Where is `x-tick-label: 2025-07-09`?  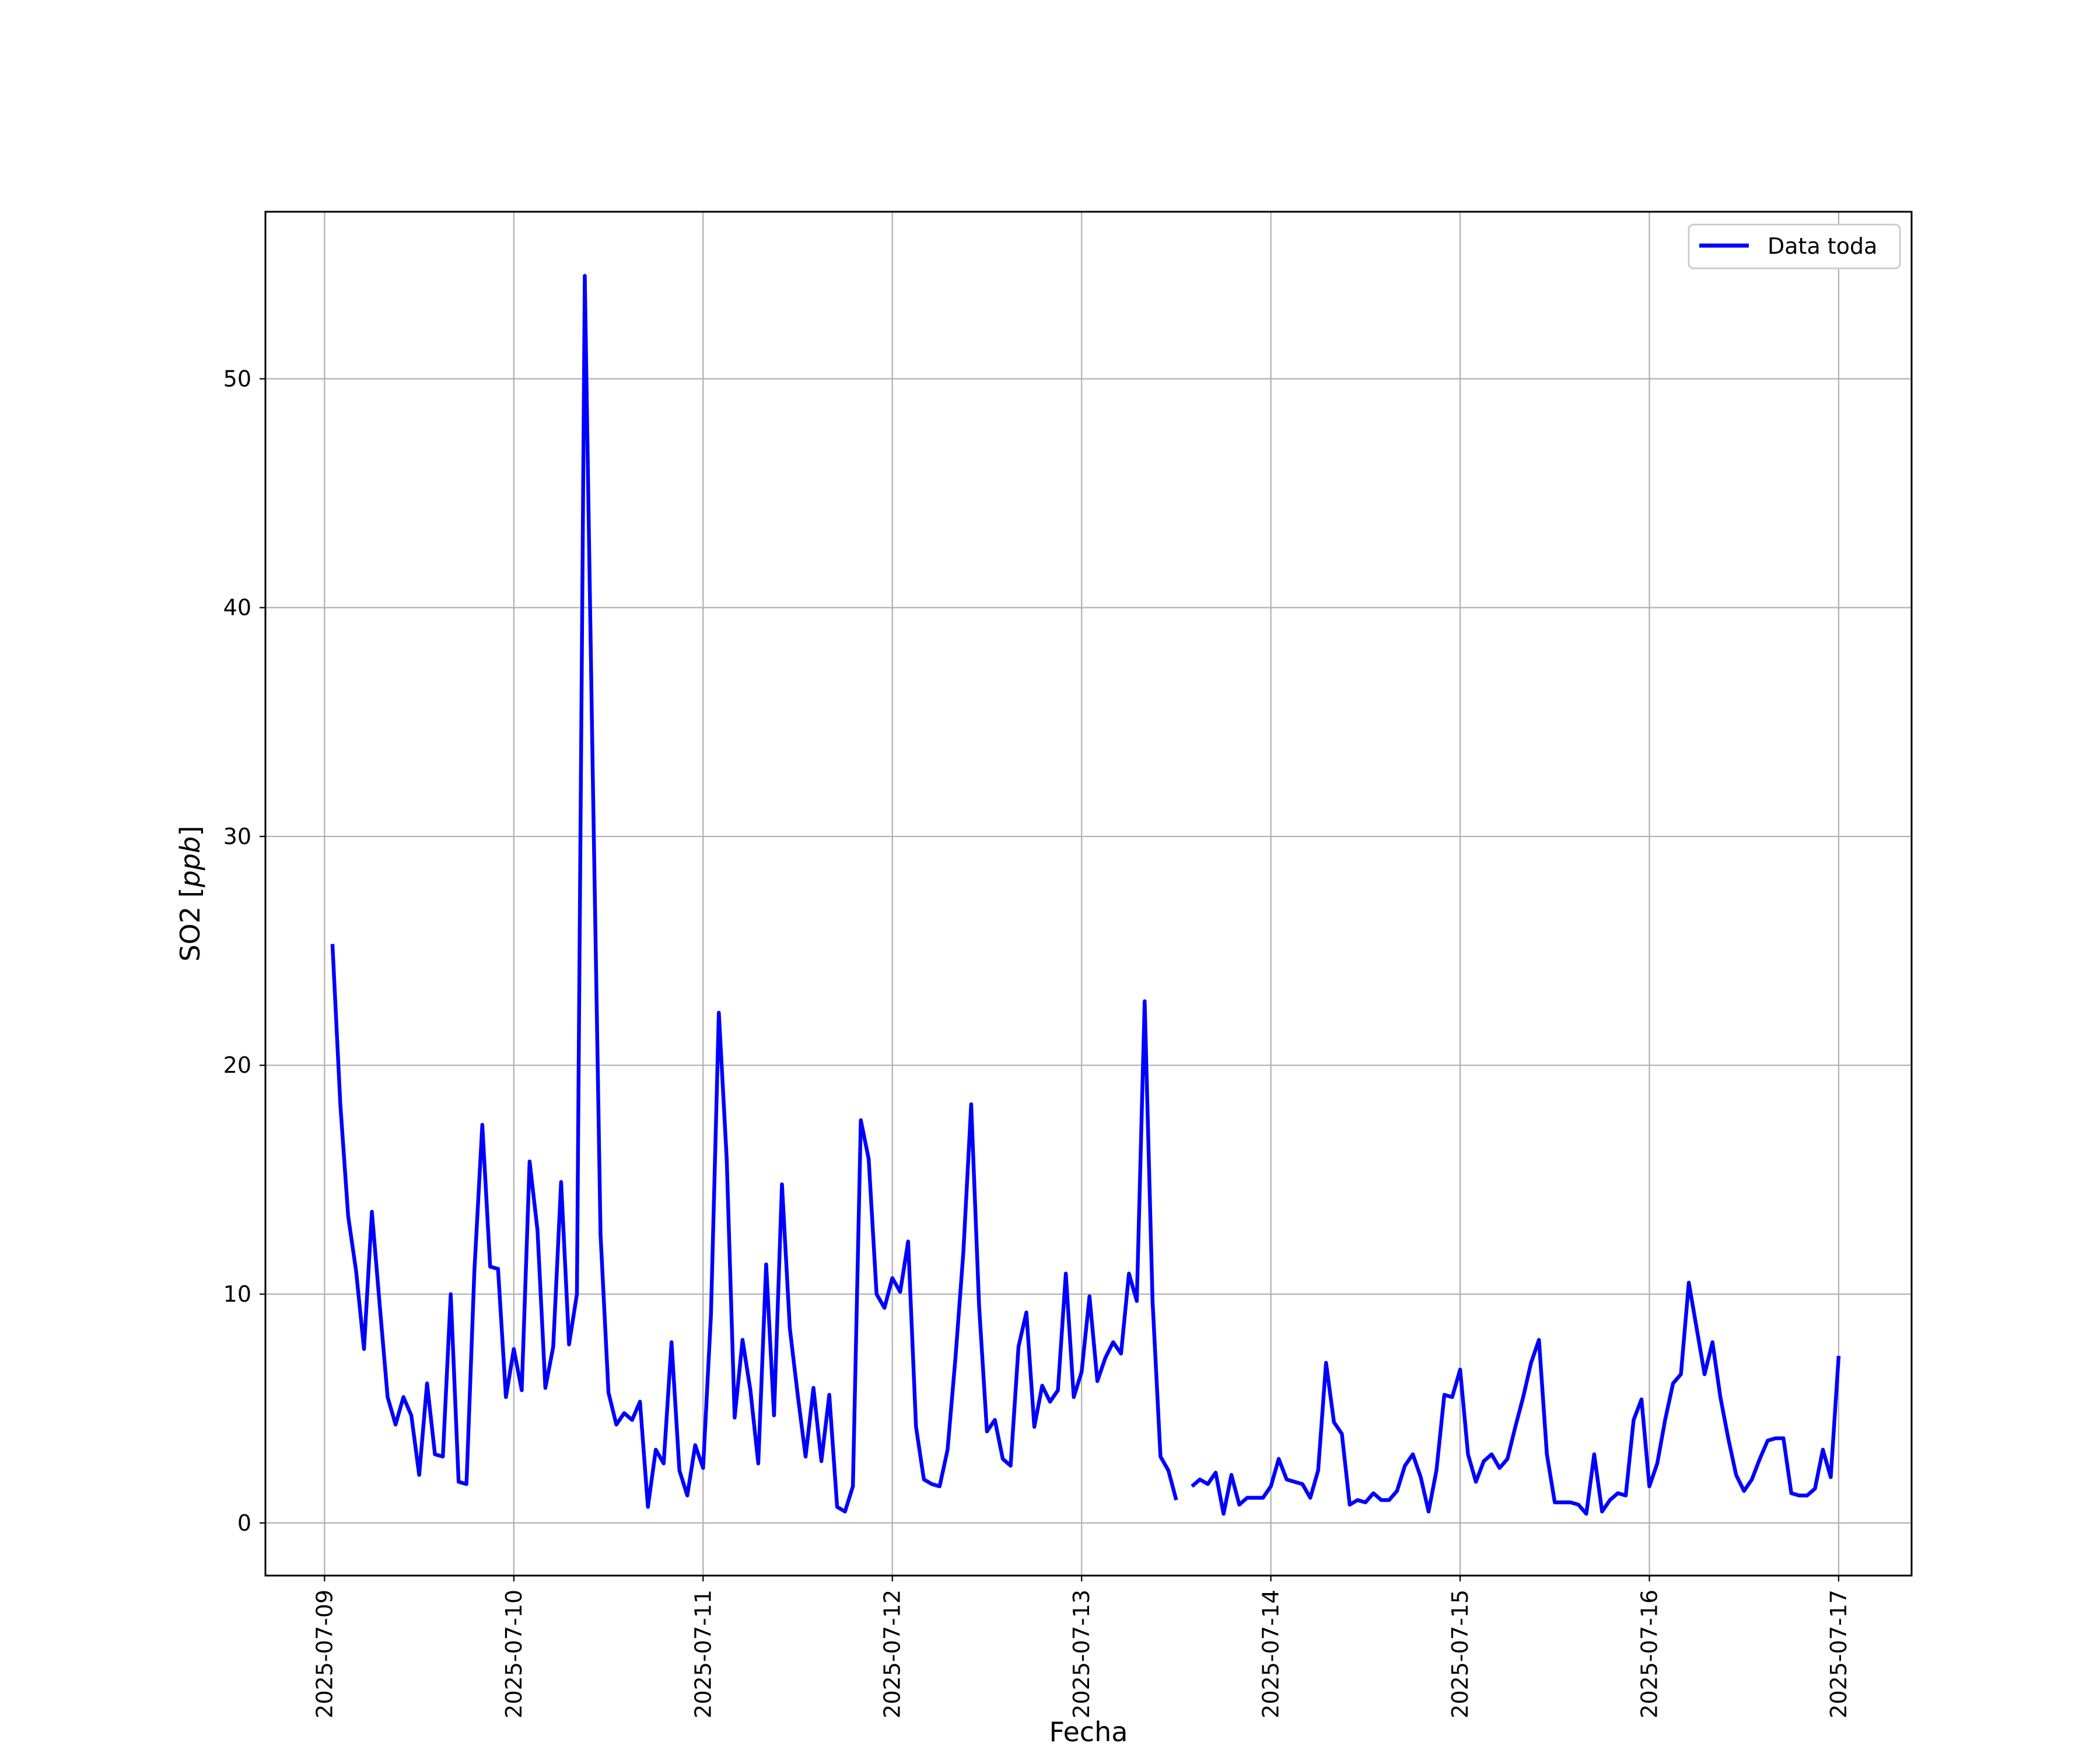
x-tick-label: 2025-07-09 is located at coordinates (324, 1654).